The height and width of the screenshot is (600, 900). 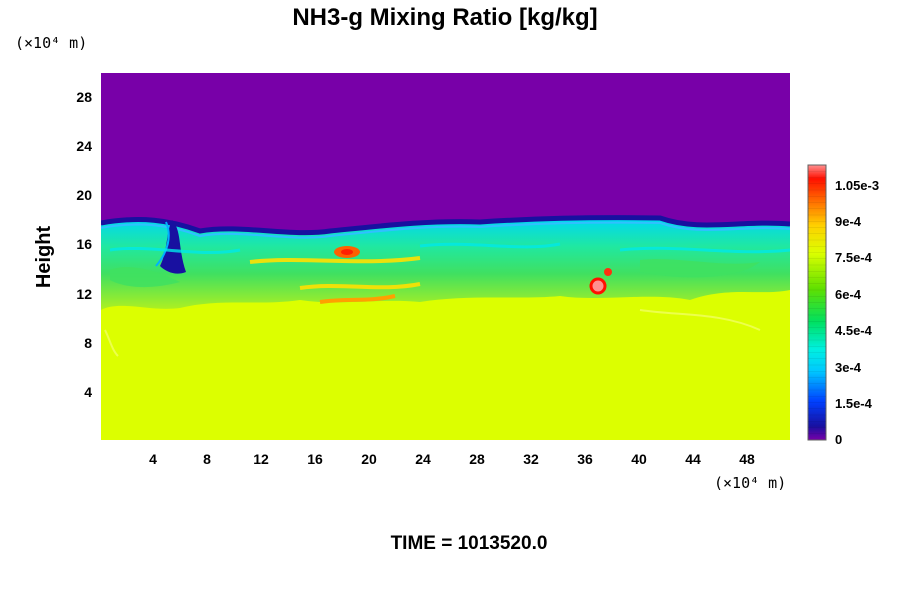 What do you see at coordinates (531, 459) in the screenshot?
I see `x-tick-label: 32` at bounding box center [531, 459].